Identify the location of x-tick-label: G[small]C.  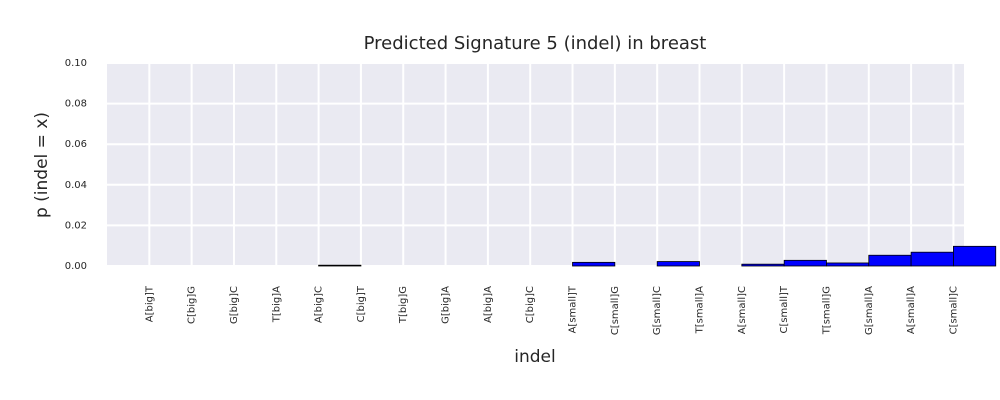
(657, 310).